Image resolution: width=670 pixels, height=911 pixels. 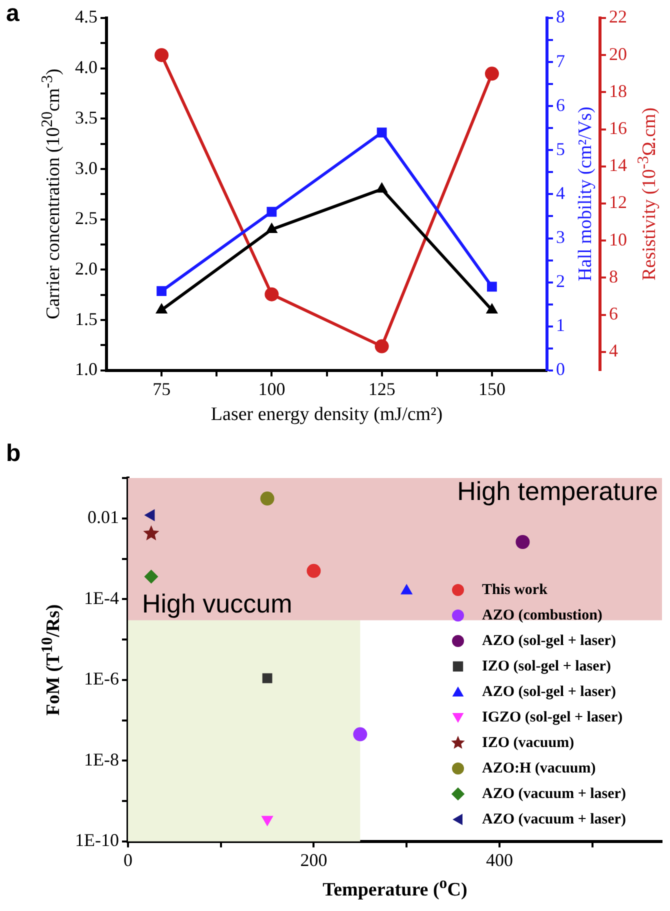 I want to click on y3-tick-label: 4, so click(x=613, y=350).